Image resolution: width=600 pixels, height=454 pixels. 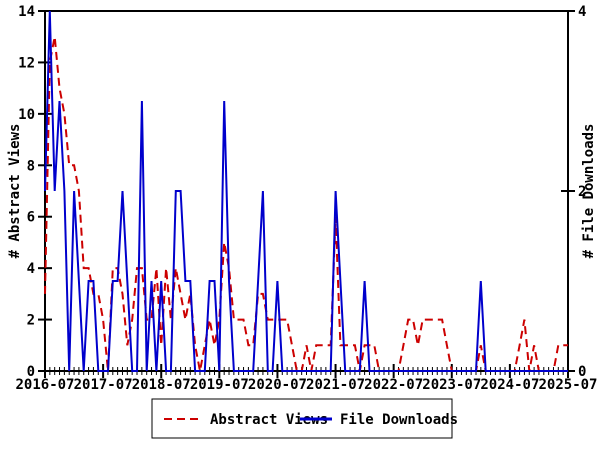 What do you see at coordinates (582, 372) in the screenshot?
I see `y-right-tick-label: 0` at bounding box center [582, 372].